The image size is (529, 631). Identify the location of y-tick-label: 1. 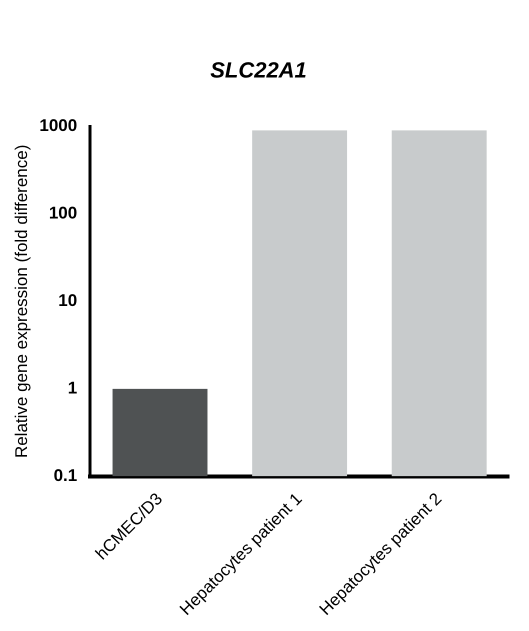
(73, 388).